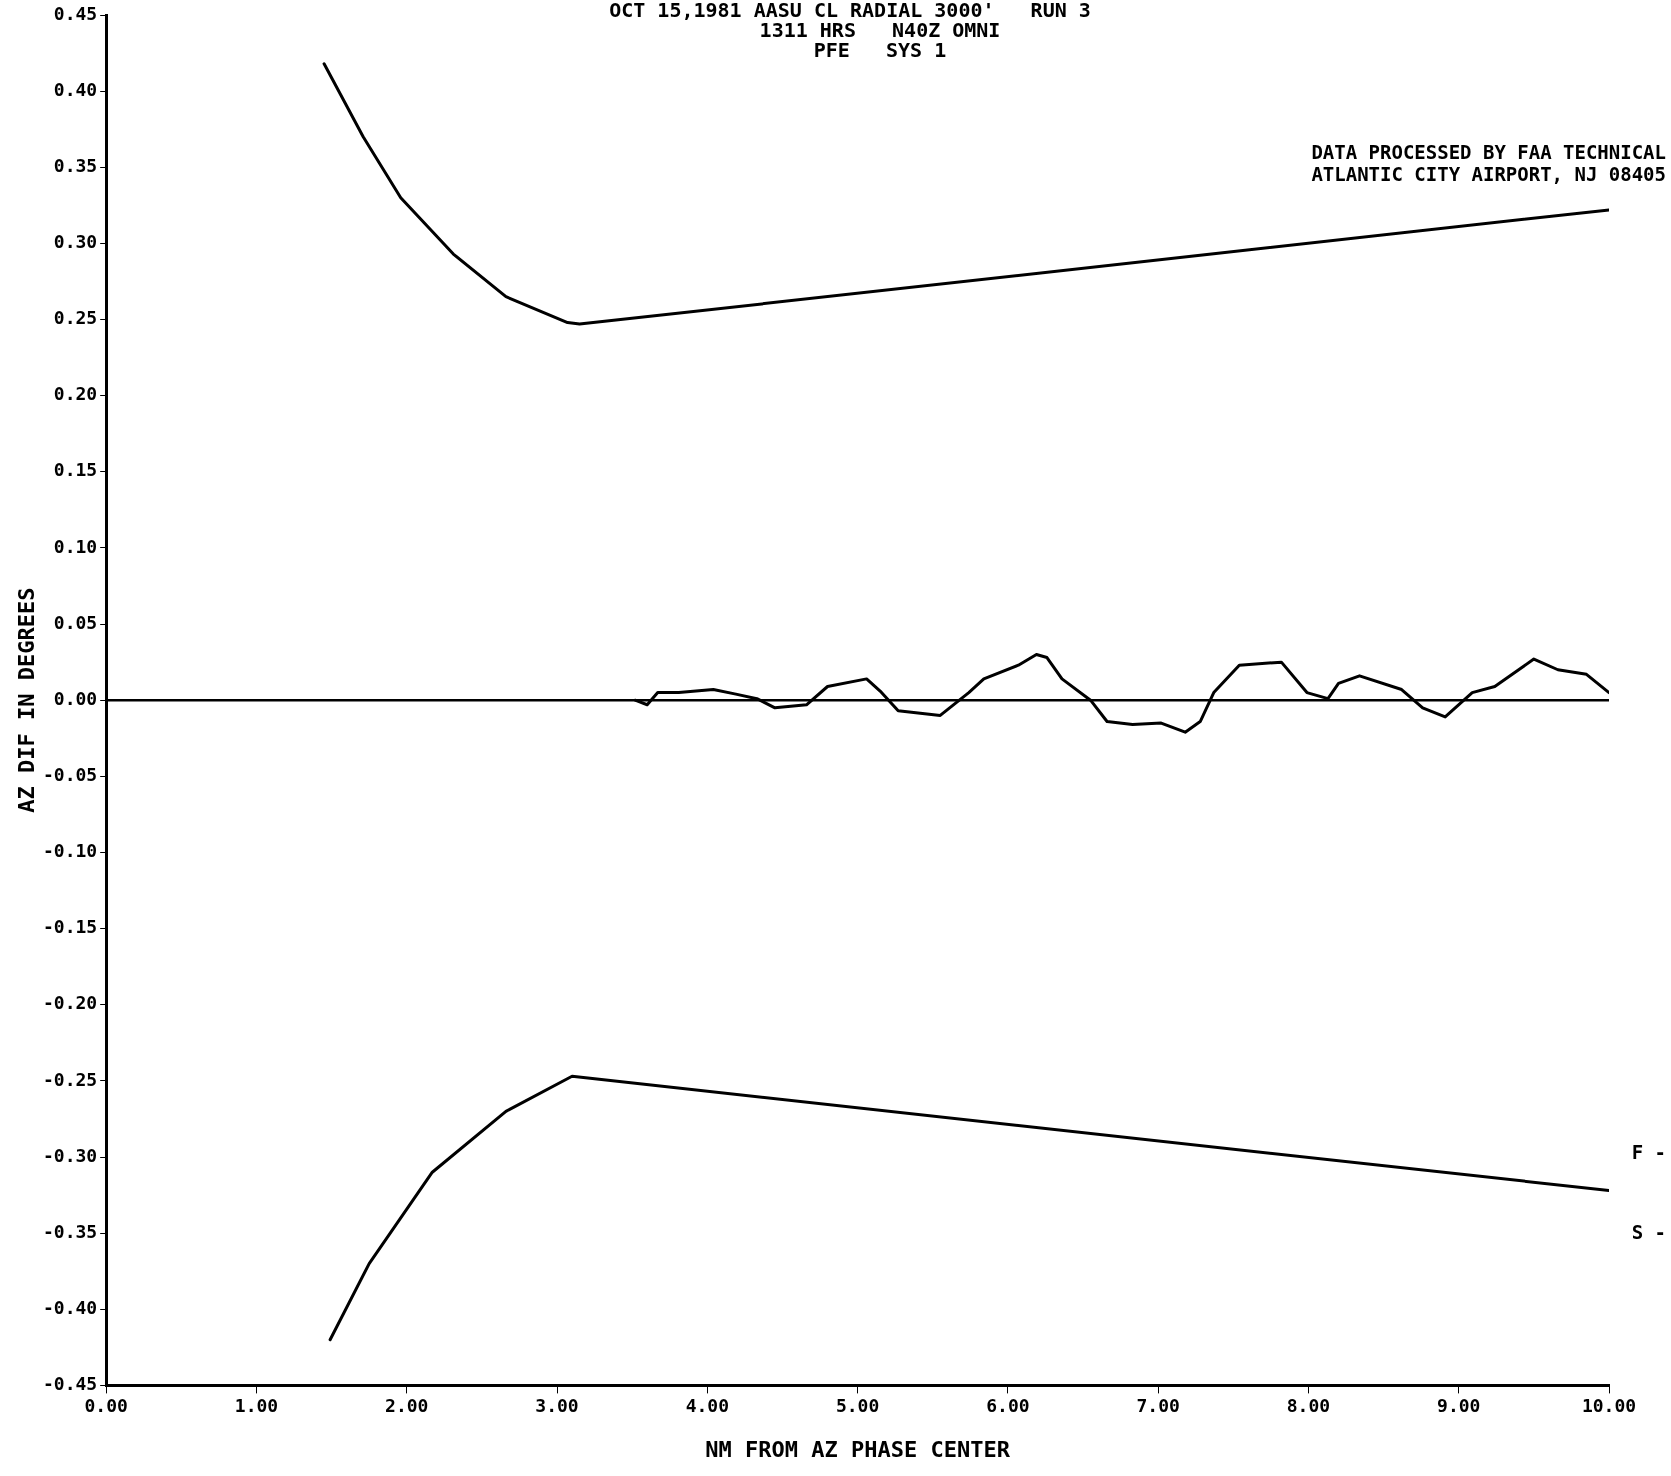 This screenshot has height=1476, width=1671. What do you see at coordinates (70, 927) in the screenshot?
I see `y-tick-label: -0.15` at bounding box center [70, 927].